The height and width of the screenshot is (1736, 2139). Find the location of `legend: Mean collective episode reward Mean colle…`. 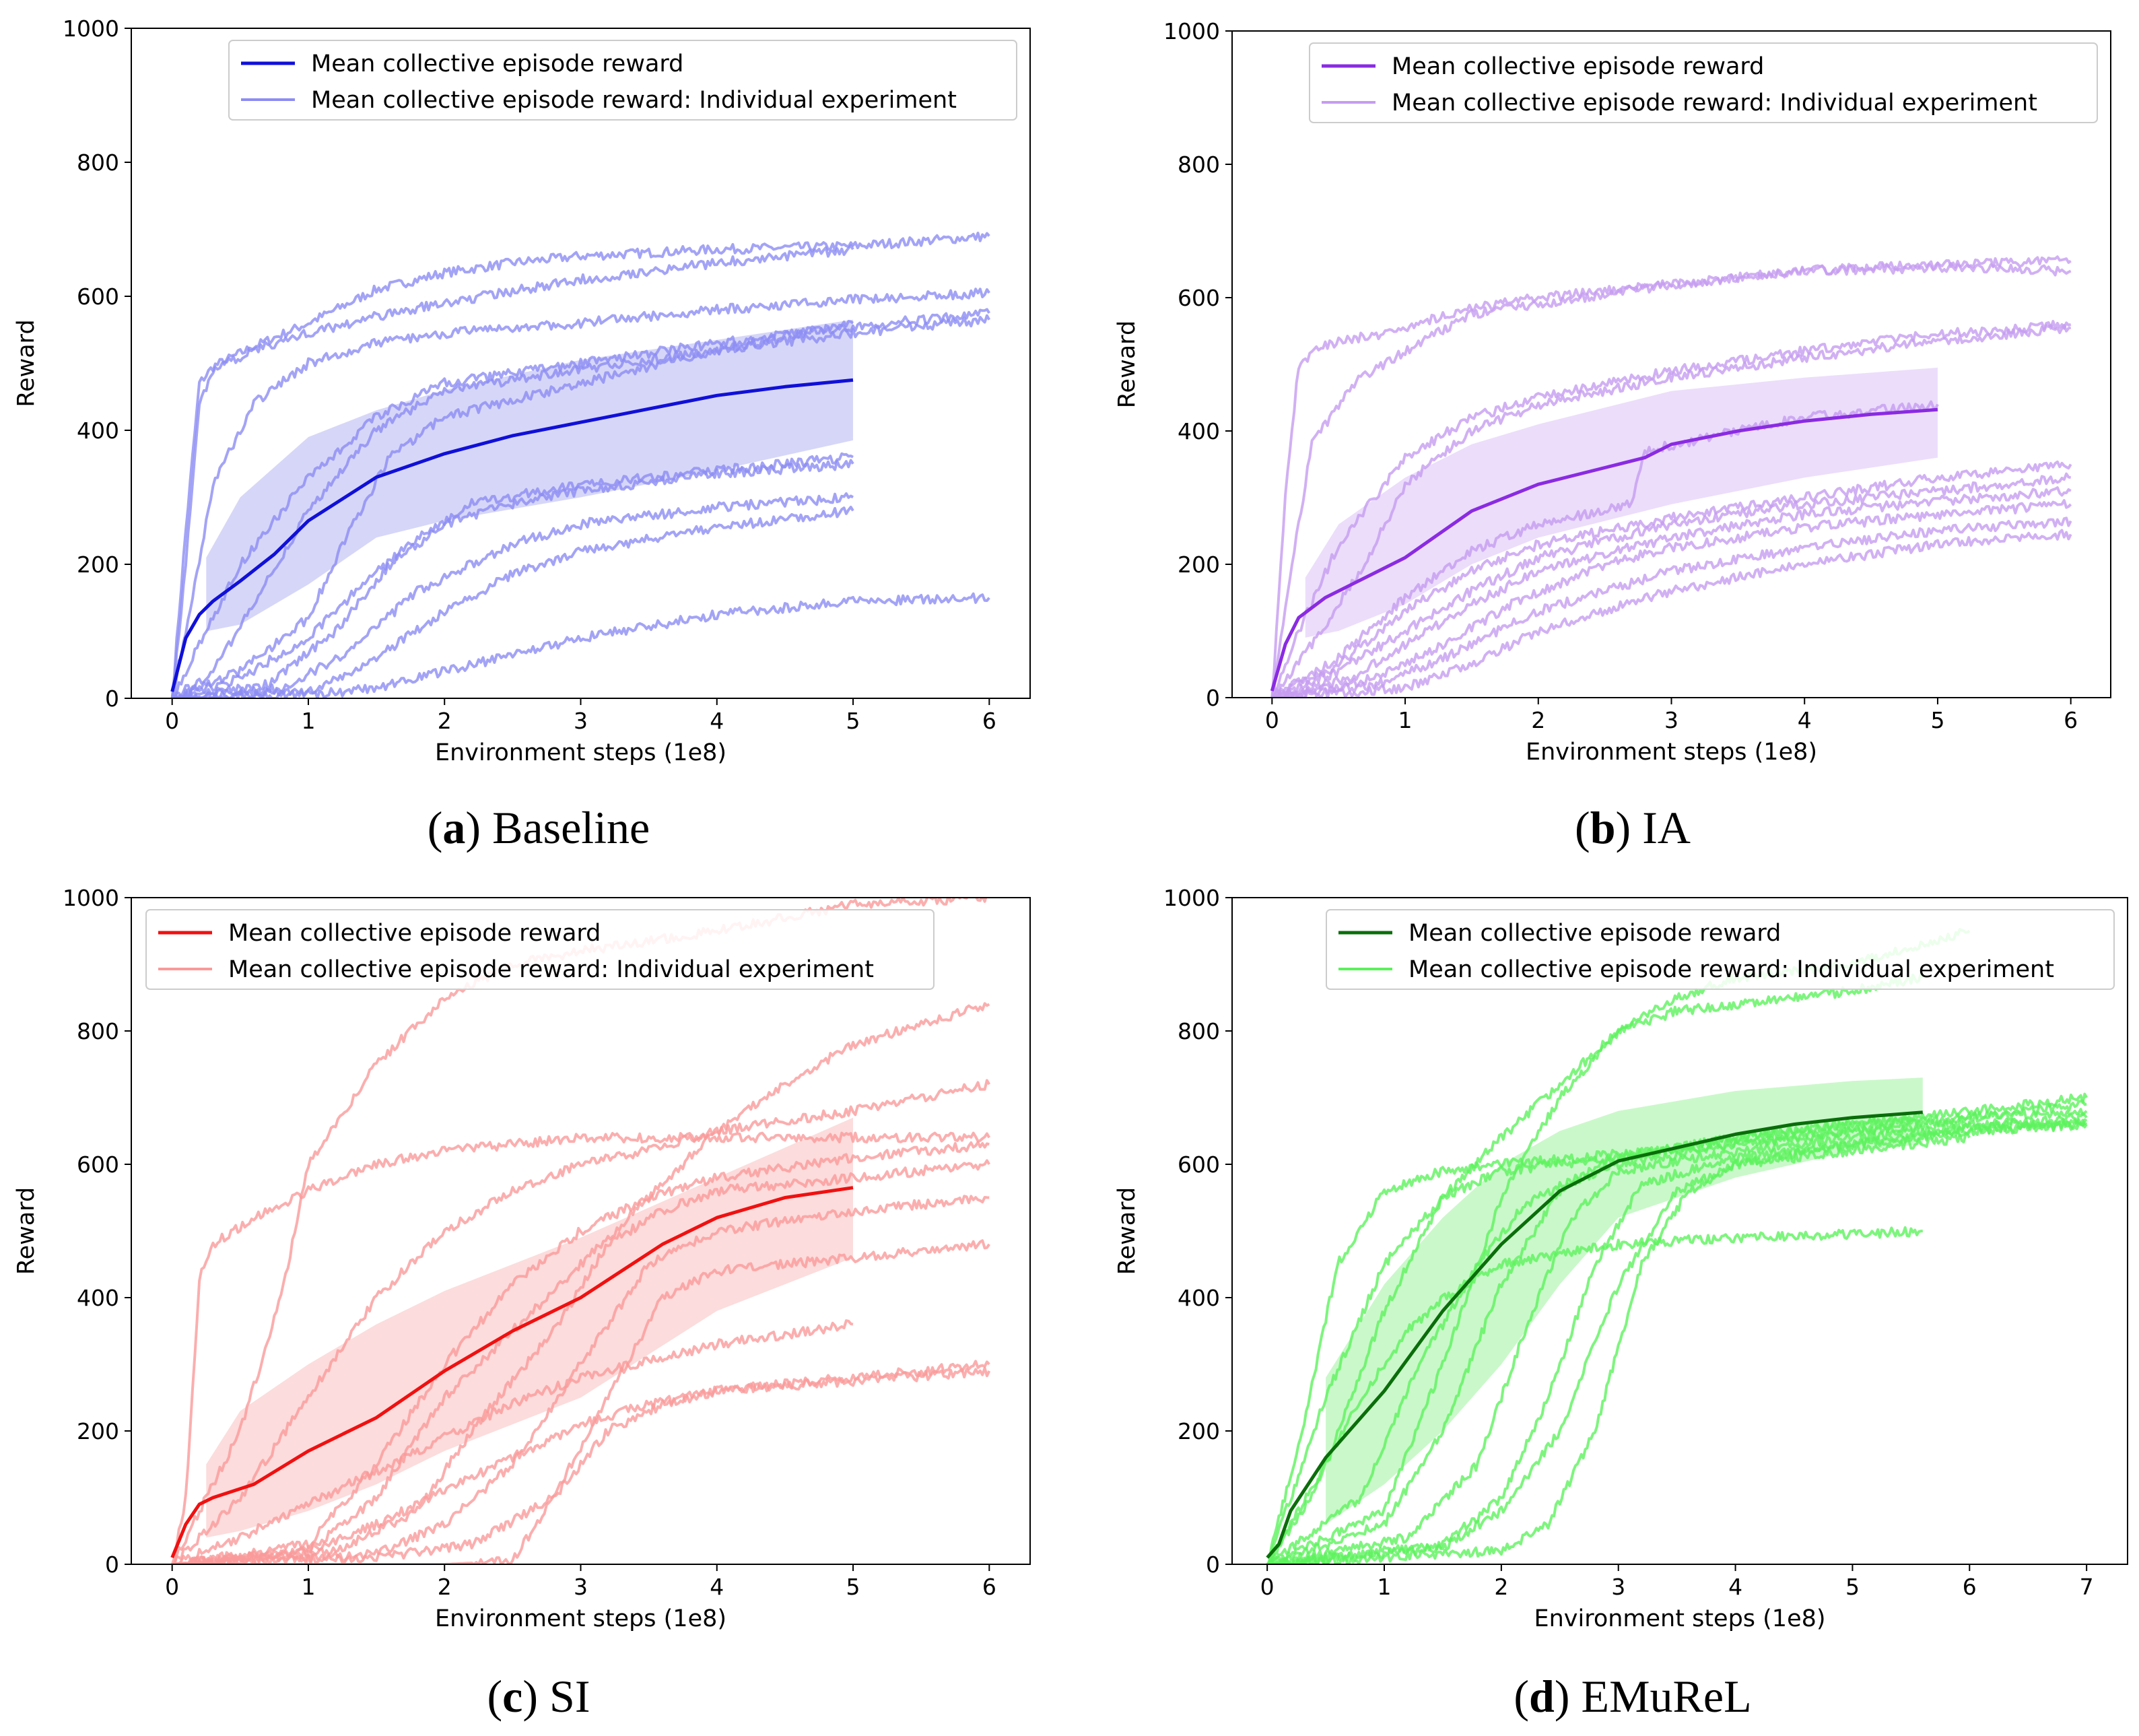

legend: Mean collective episode reward Mean colle… is located at coordinates (623, 80).